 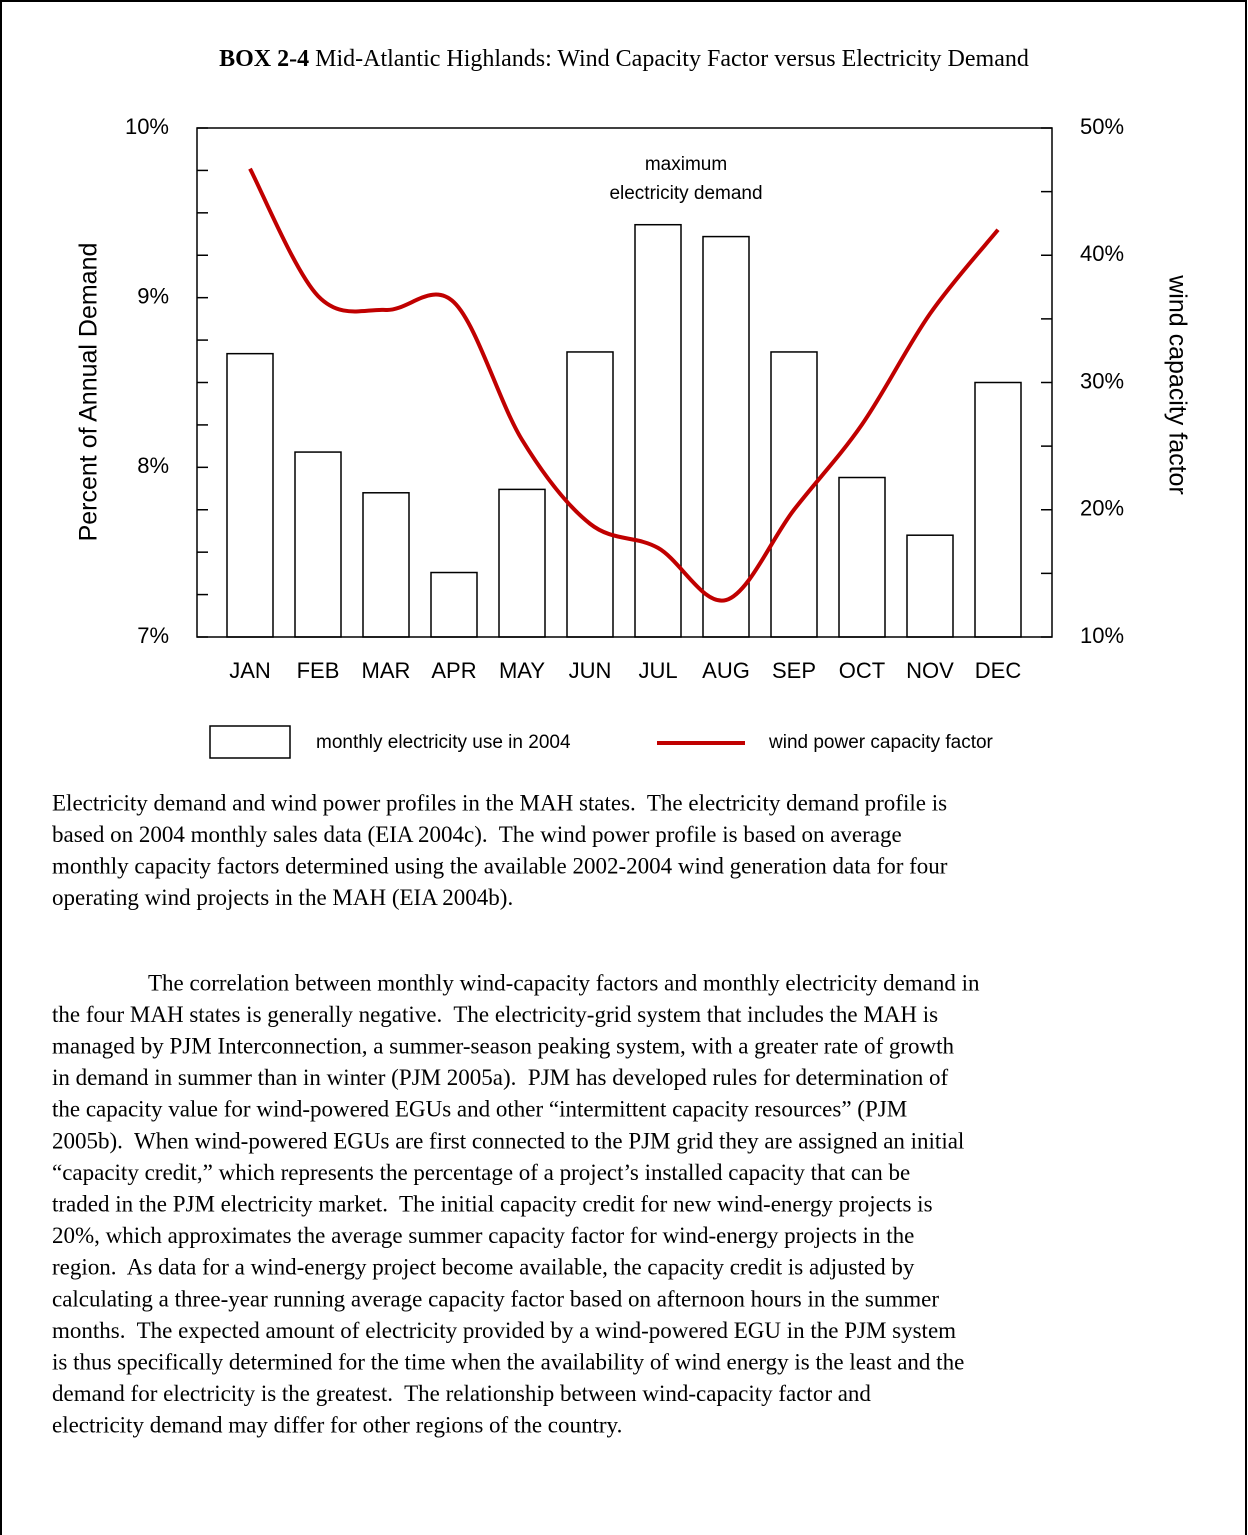 I want to click on y2-tick-label: 10%, so click(x=1102, y=635).